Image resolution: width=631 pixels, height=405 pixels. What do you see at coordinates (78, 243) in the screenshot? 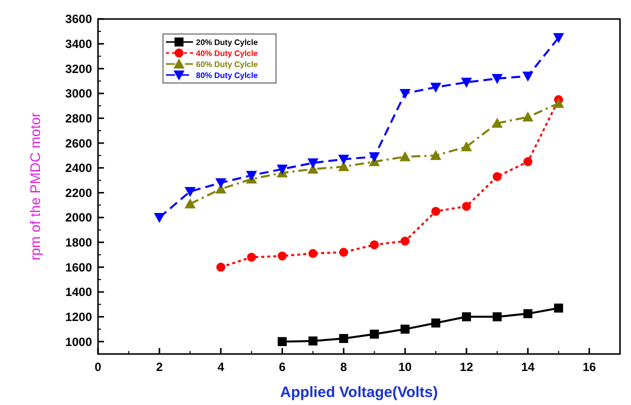
I see `y-tick-label: 1800` at bounding box center [78, 243].